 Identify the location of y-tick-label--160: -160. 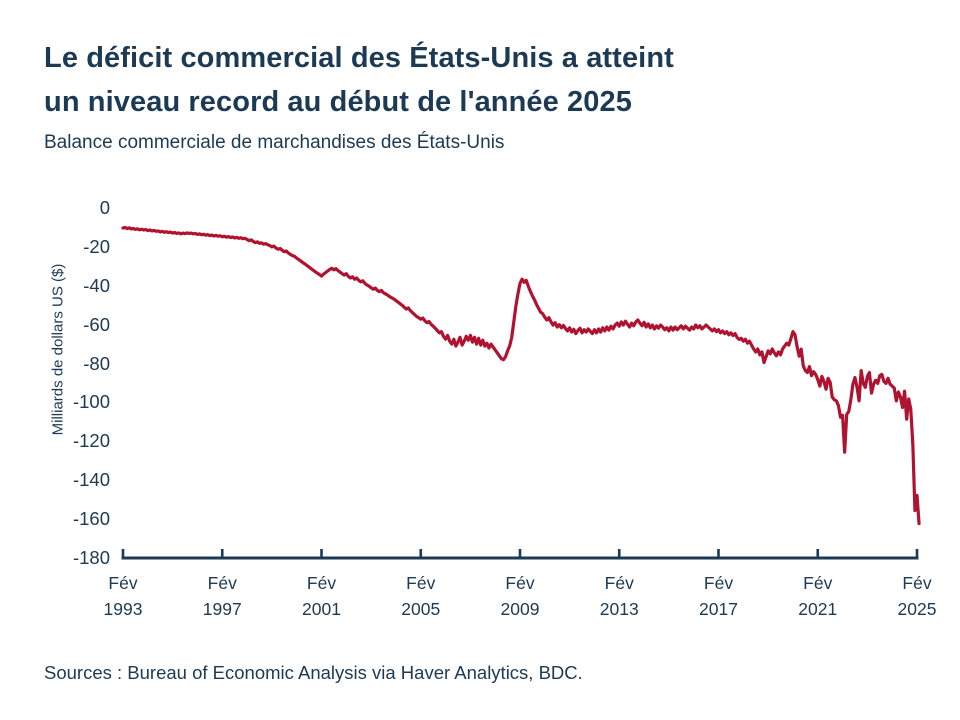
(91, 519).